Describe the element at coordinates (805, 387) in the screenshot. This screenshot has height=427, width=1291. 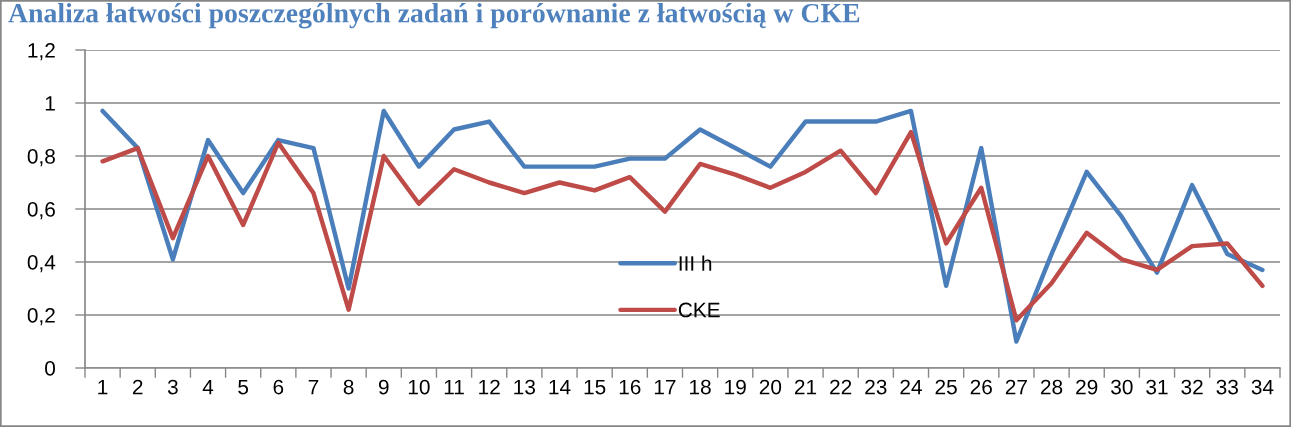
I see `x-tick-label: 21` at that location.